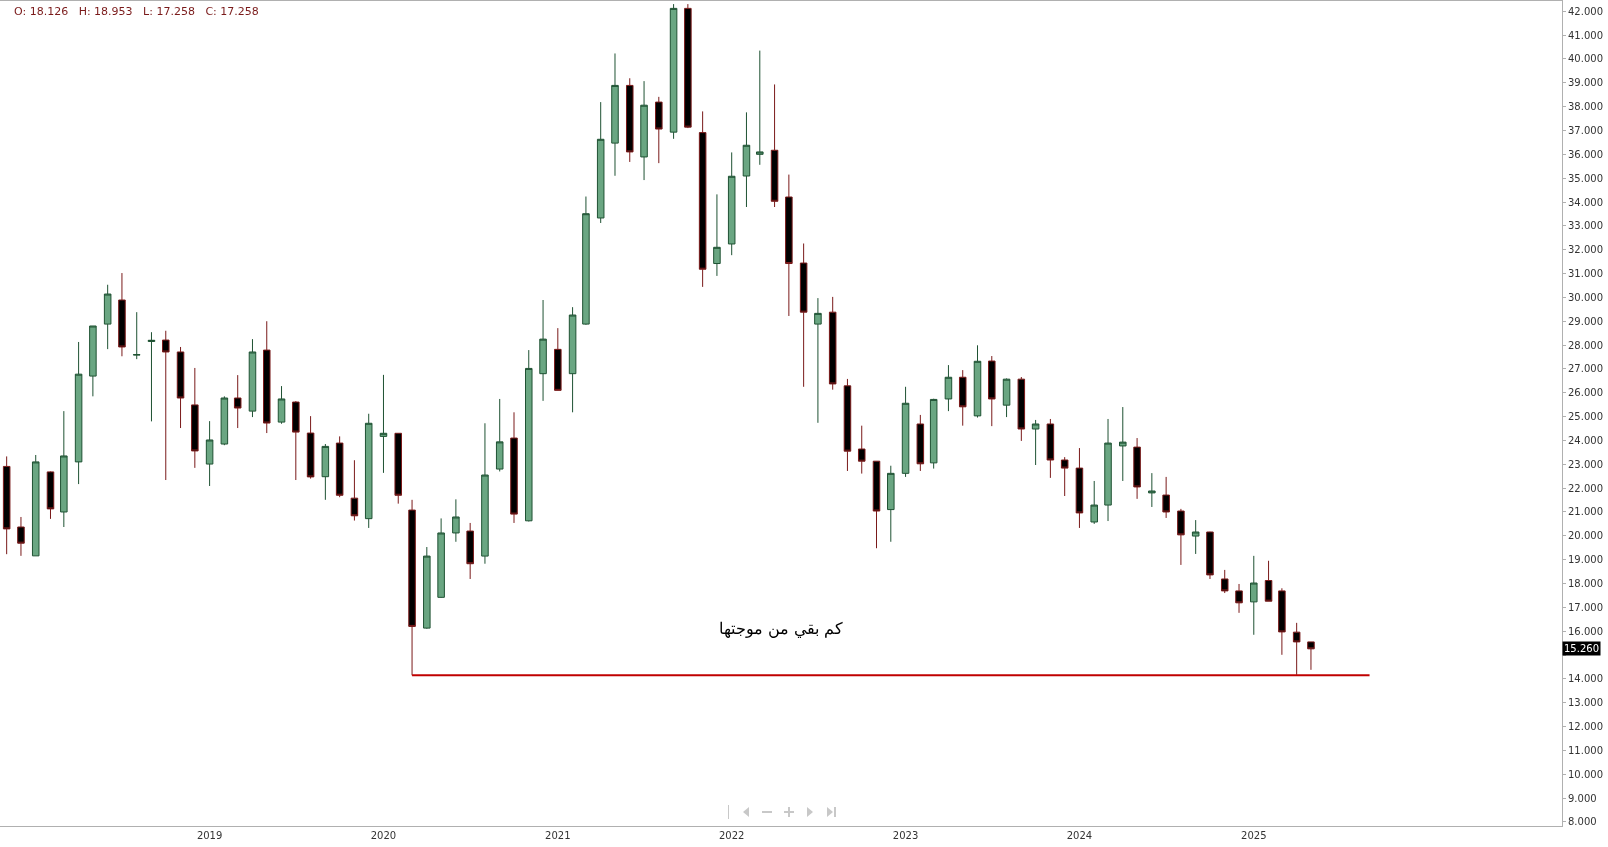  What do you see at coordinates (1585, 774) in the screenshot?
I see `y-tick-label: 10.000` at bounding box center [1585, 774].